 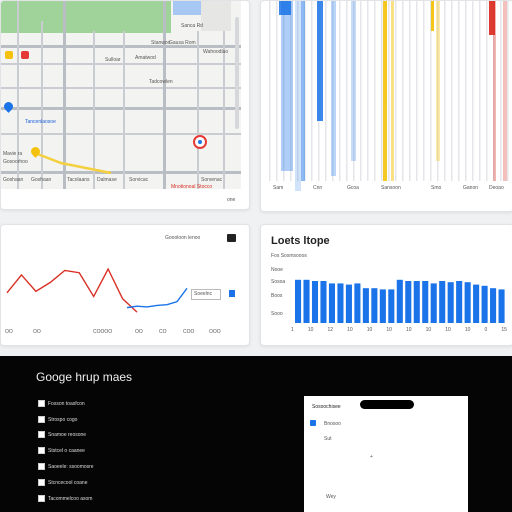 I want to click on route-line, so click(x=73, y=163).